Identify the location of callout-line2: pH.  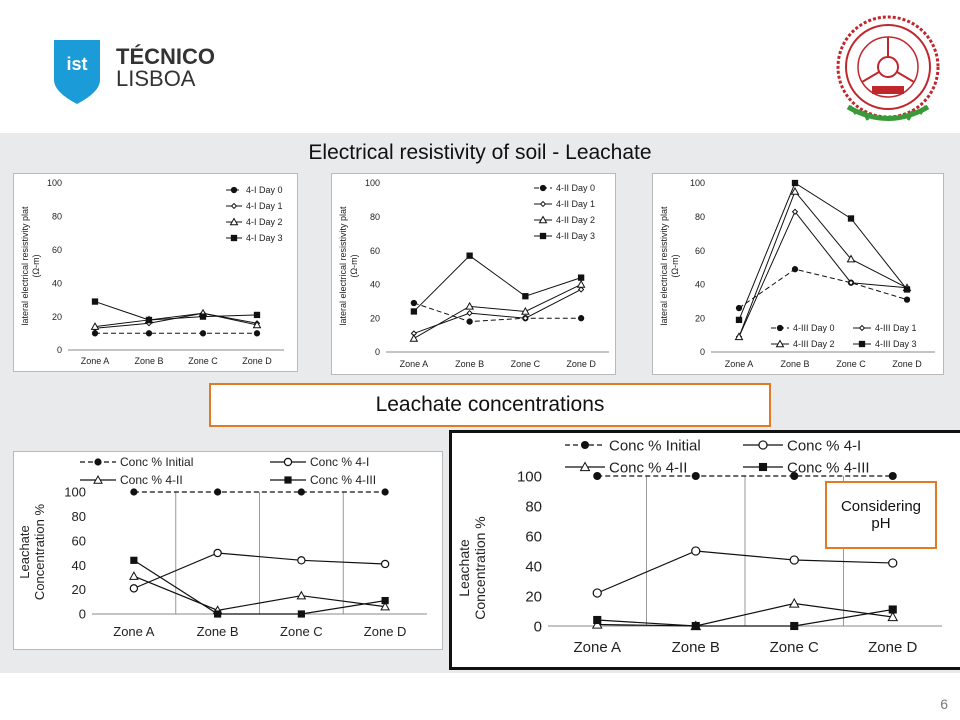
(881, 523).